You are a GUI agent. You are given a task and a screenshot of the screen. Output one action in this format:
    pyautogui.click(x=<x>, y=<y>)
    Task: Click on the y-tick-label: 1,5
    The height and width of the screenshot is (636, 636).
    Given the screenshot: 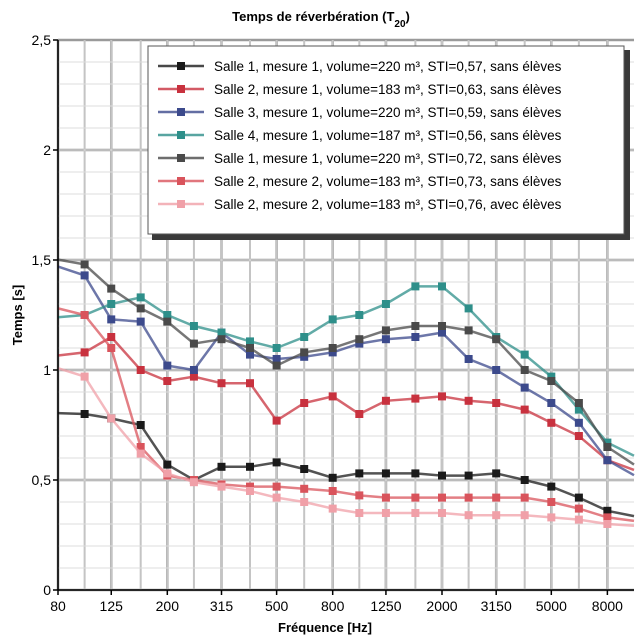 What is the action you would take?
    pyautogui.click(x=42, y=260)
    